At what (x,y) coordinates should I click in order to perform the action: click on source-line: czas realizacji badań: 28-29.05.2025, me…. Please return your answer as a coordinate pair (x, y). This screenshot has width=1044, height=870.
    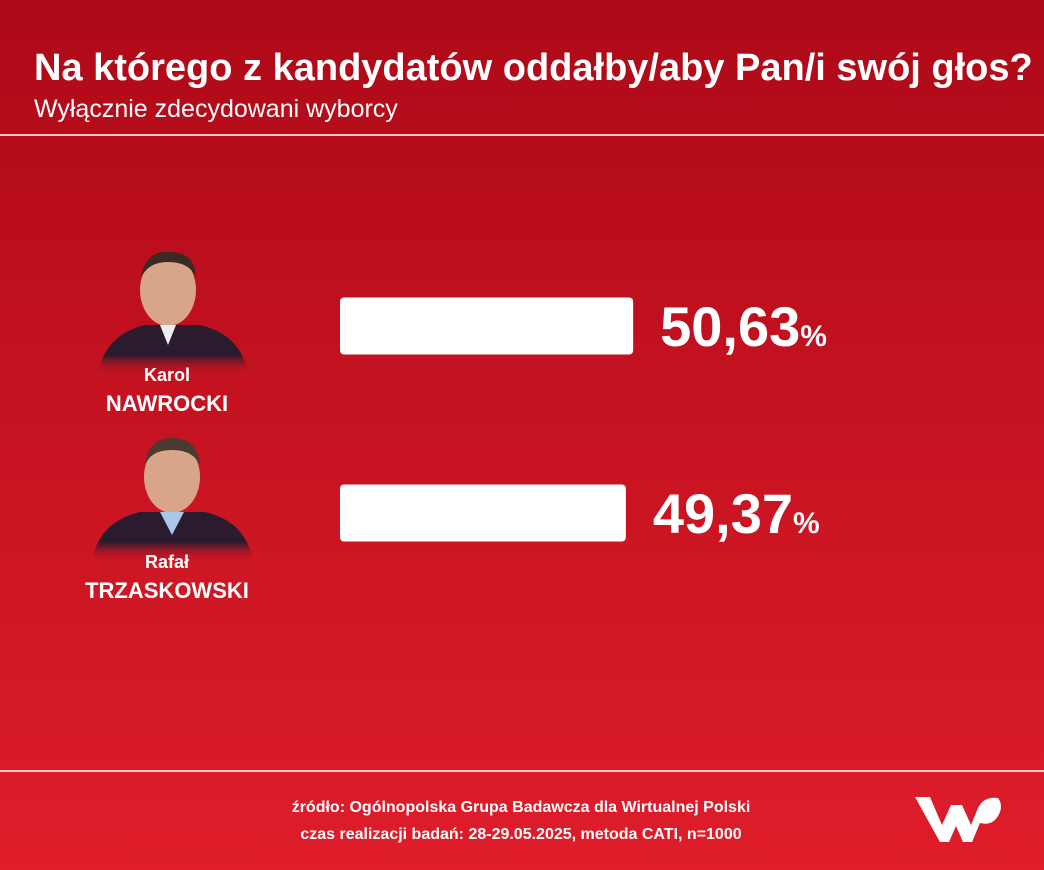
    Looking at the image, I should click on (520, 834).